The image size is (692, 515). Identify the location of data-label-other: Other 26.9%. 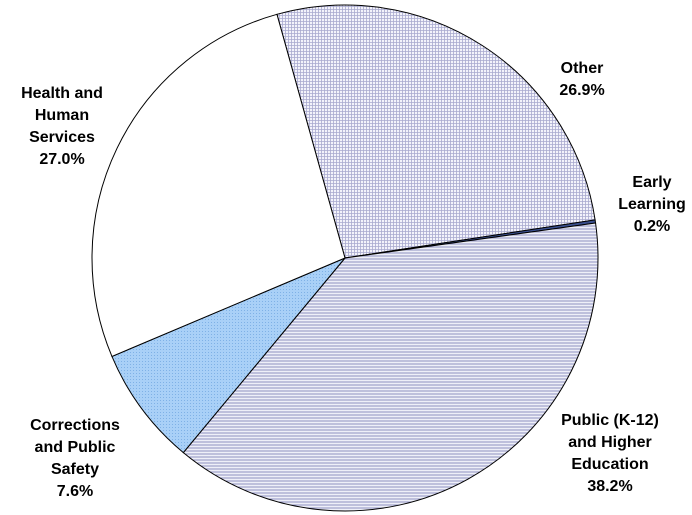
(581, 79).